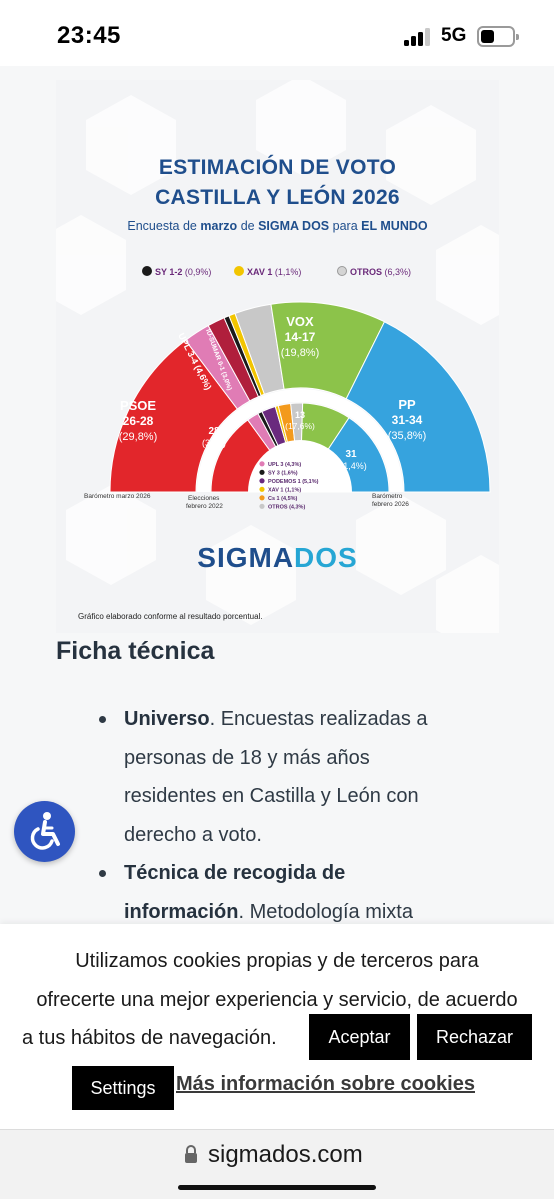 This screenshot has height=1199, width=554. What do you see at coordinates (398, 272) in the screenshot?
I see `legend-pct: (6,3%)` at bounding box center [398, 272].